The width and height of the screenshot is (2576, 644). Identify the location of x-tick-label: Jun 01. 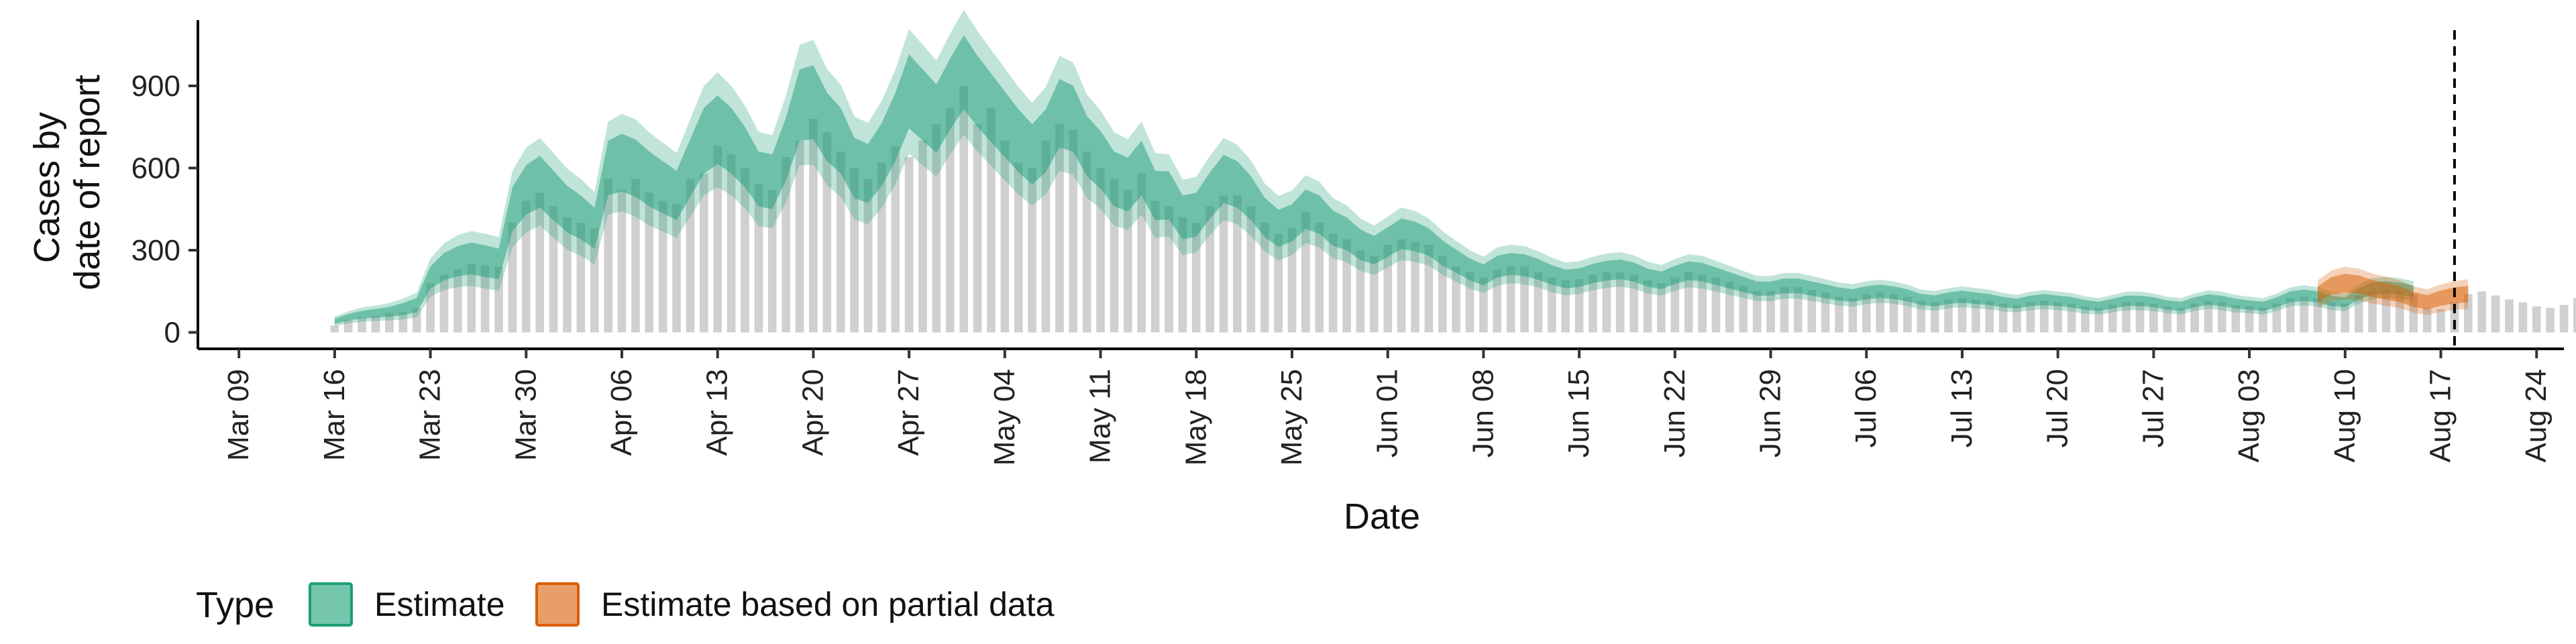
(1387, 413).